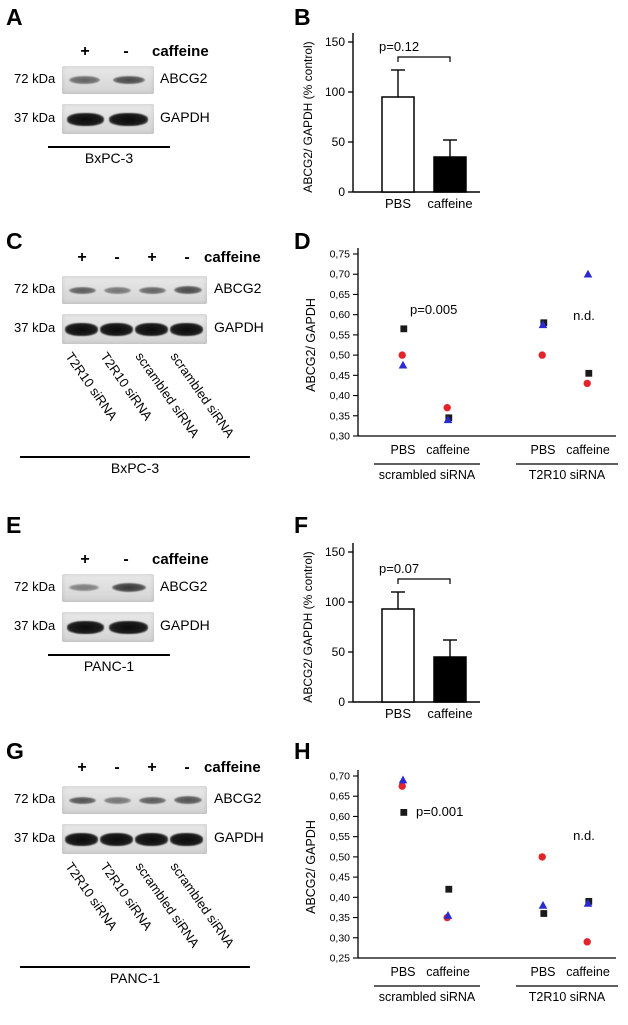 Image resolution: width=628 pixels, height=1025 pixels. Describe the element at coordinates (302, 241) in the screenshot. I see `panel-d-letter: D` at that location.